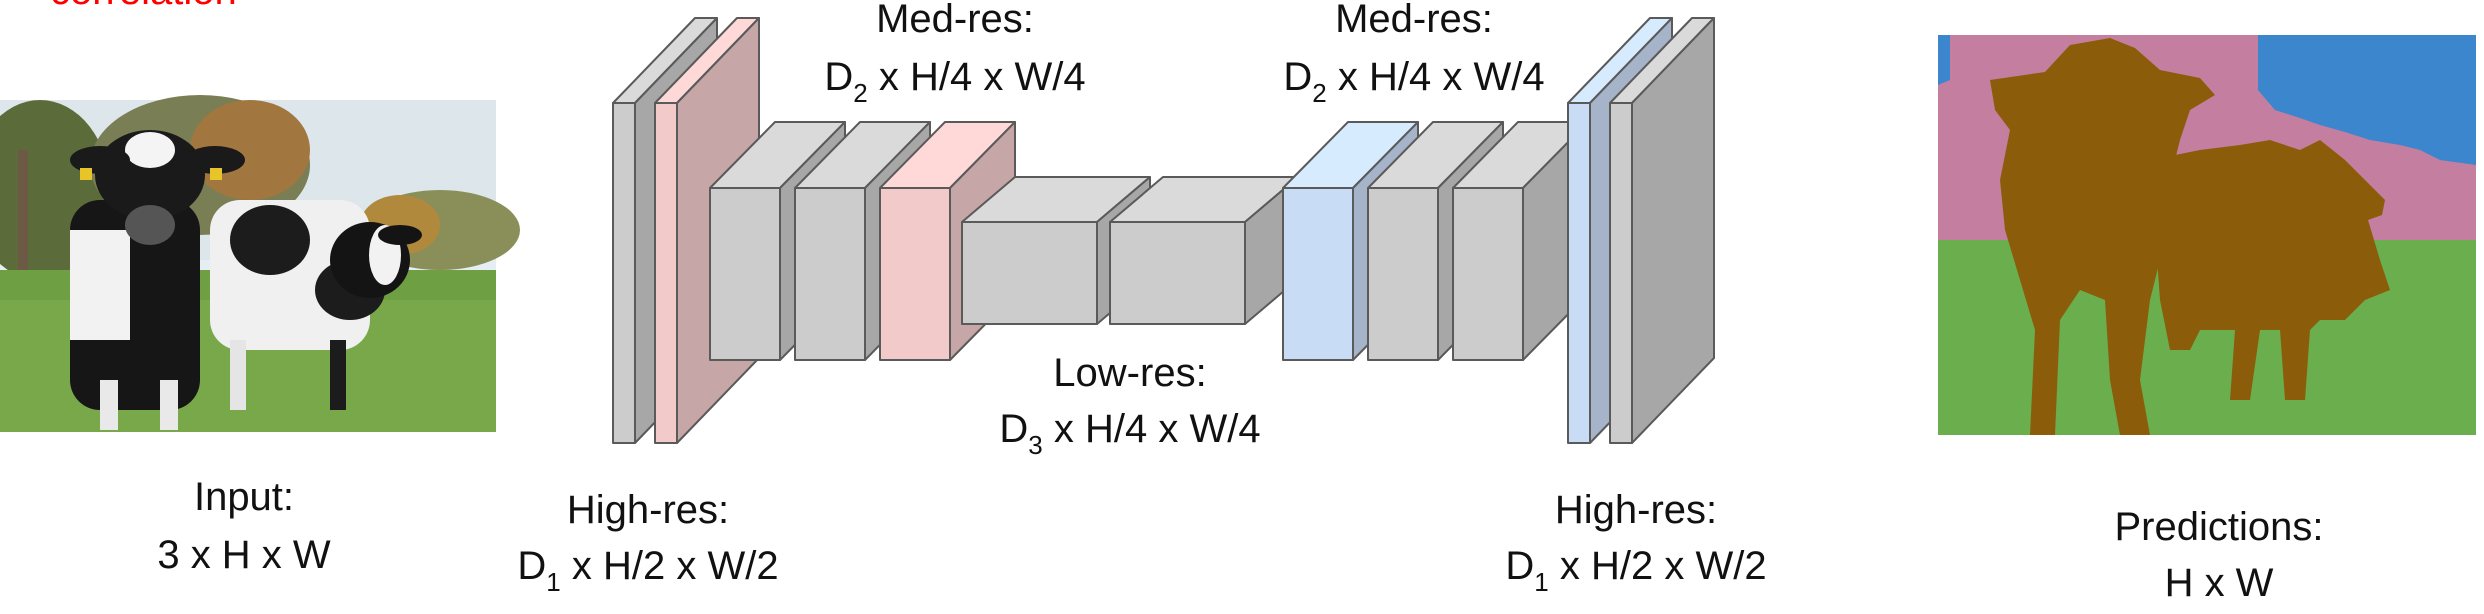 The width and height of the screenshot is (2484, 614). I want to click on high-res-left-label: High-res:, so click(648, 510).